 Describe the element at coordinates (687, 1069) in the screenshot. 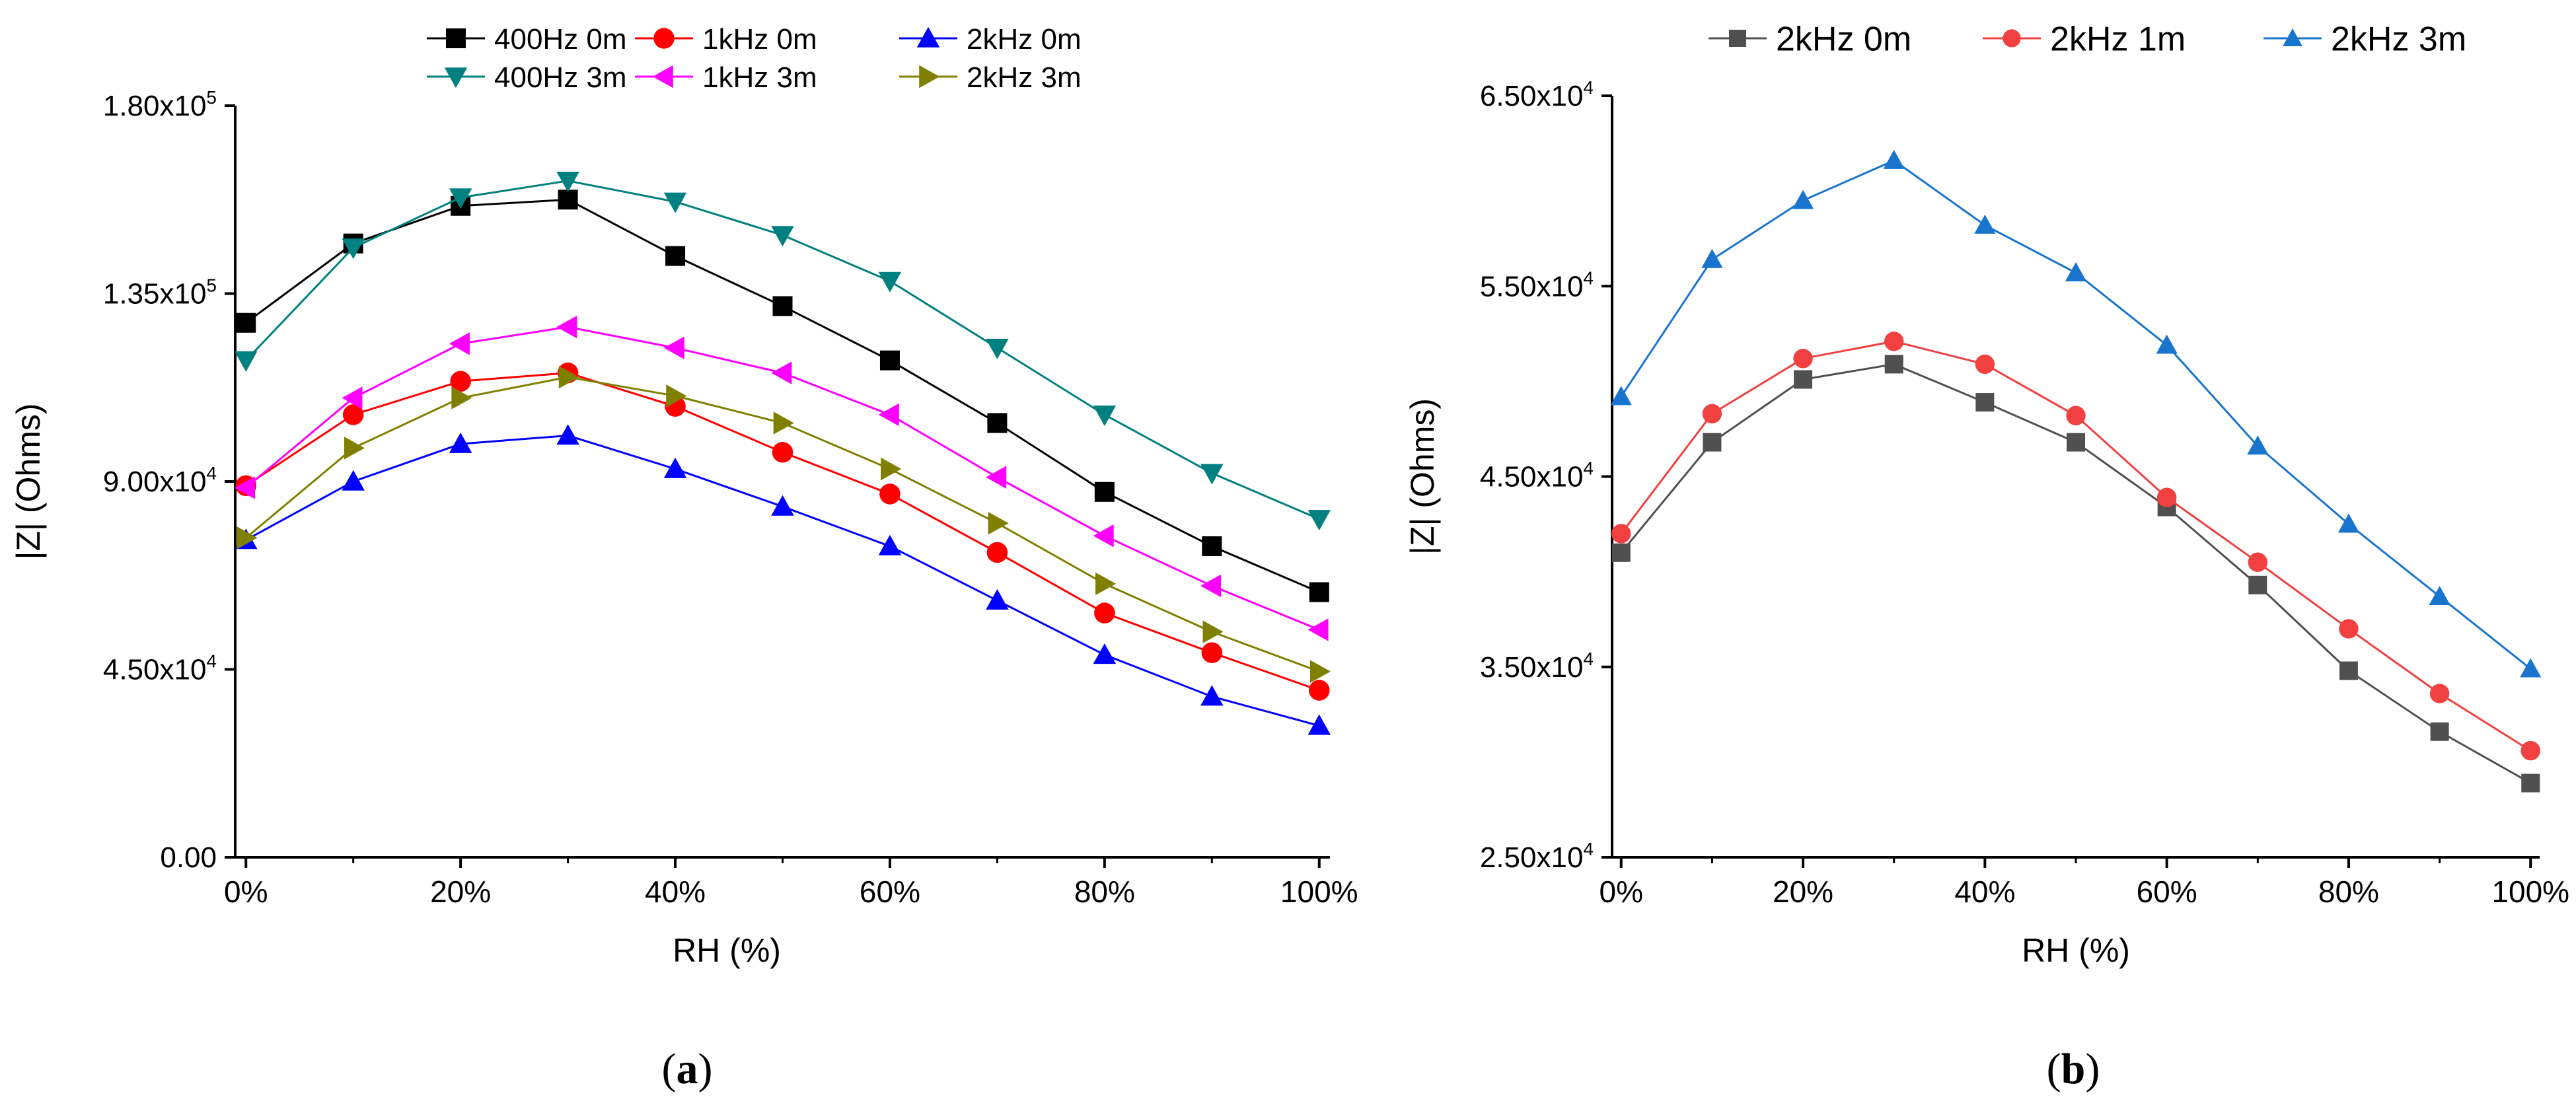

I see `panel-label: (a)` at that location.